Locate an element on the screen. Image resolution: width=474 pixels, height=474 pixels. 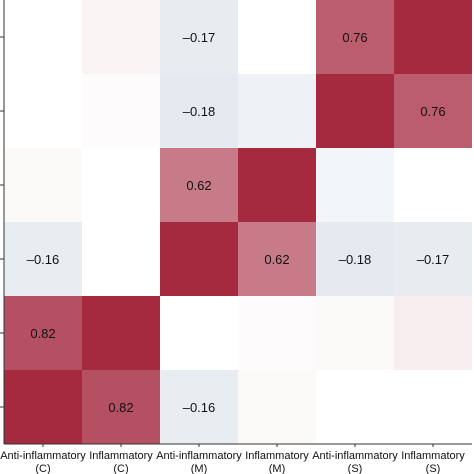
heatmap-cell-r5-c2 is located at coordinates (199, 407).